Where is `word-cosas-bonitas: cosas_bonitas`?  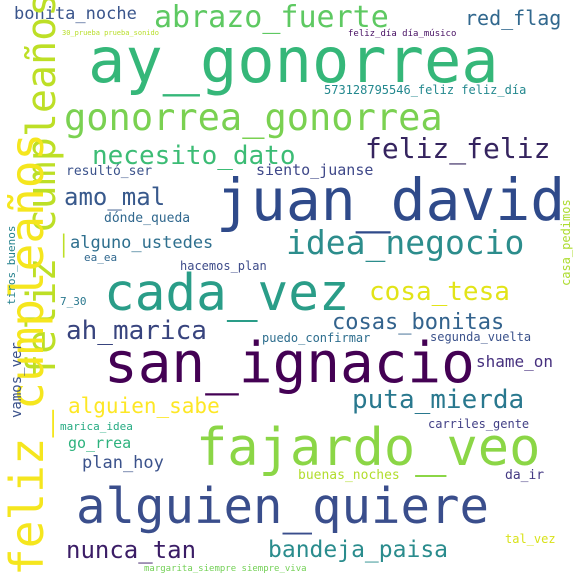 word-cosas-bonitas: cosas_bonitas is located at coordinates (418, 322).